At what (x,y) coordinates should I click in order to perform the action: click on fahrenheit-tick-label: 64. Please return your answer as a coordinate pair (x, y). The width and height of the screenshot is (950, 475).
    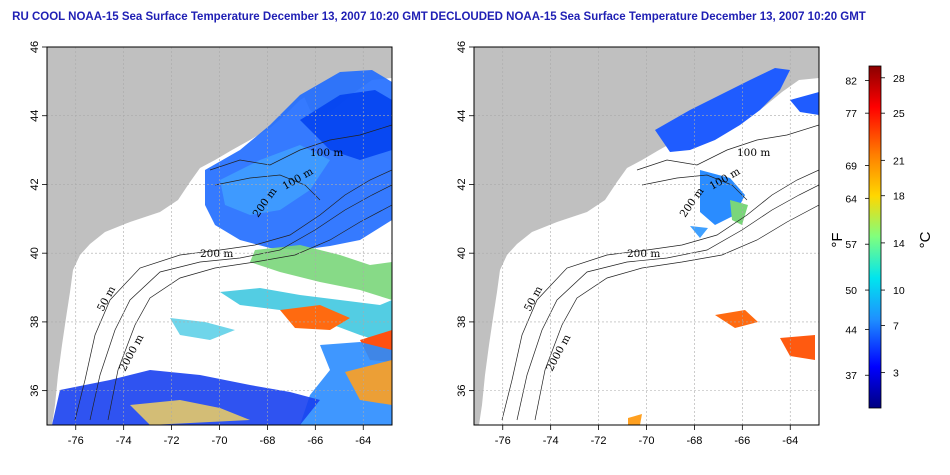
    Looking at the image, I should click on (851, 199).